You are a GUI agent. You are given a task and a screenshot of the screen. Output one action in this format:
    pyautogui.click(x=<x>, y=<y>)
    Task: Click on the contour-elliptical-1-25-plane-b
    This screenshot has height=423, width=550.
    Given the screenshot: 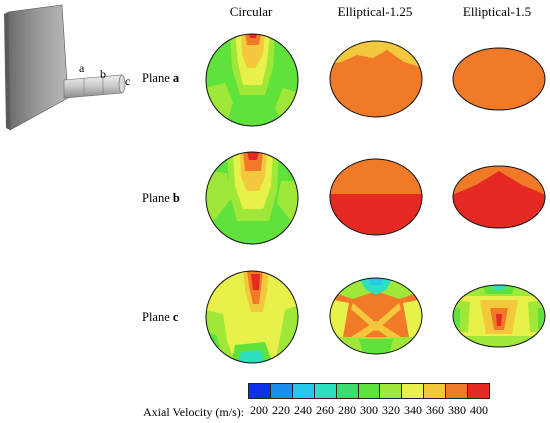 What is the action you would take?
    pyautogui.click(x=376, y=197)
    